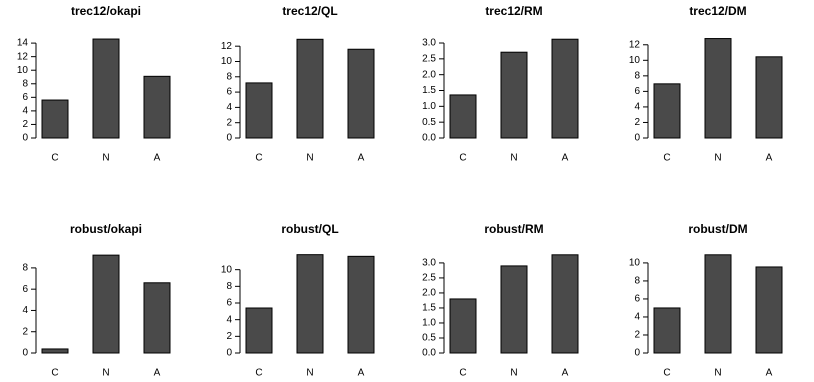 The height and width of the screenshot is (382, 814). I want to click on y-tick-label: 3.0, so click(429, 43).